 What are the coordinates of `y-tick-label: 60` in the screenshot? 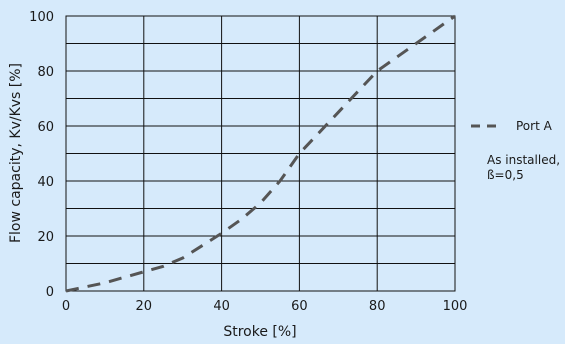 It's located at (45, 127).